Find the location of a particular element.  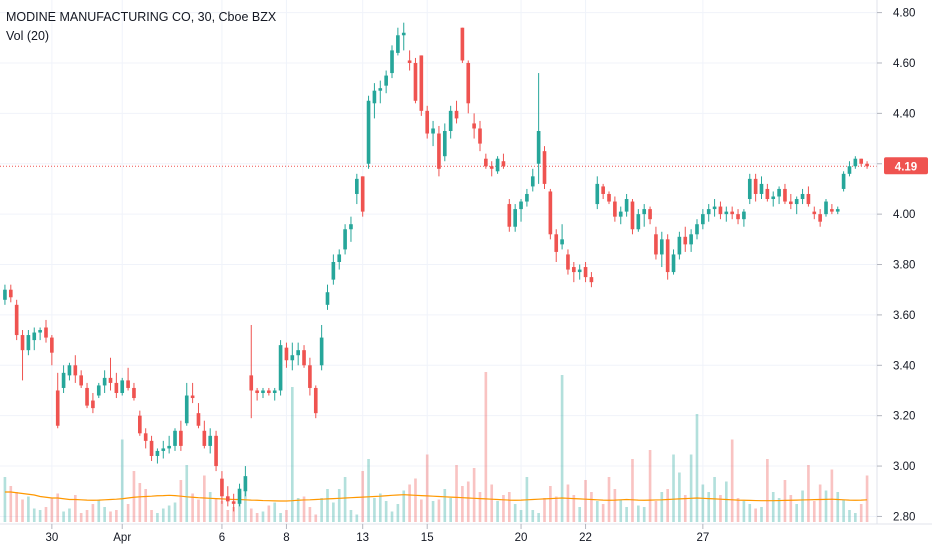

symbol-title: MODINE MANUFACTURING CO, 30, Cboe BZX is located at coordinates (141, 17).